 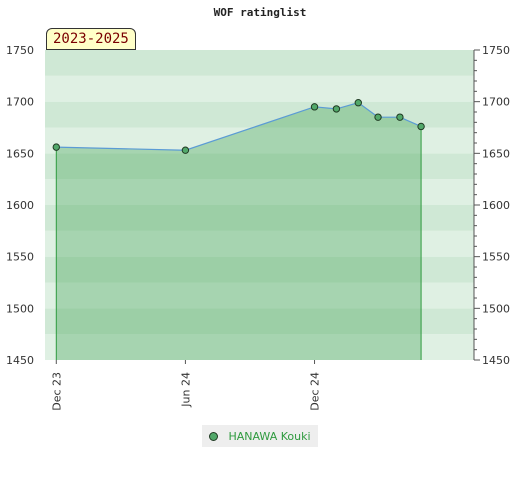 What do you see at coordinates (260, 12) in the screenshot?
I see `chart-title: WOF ratinglist` at bounding box center [260, 12].